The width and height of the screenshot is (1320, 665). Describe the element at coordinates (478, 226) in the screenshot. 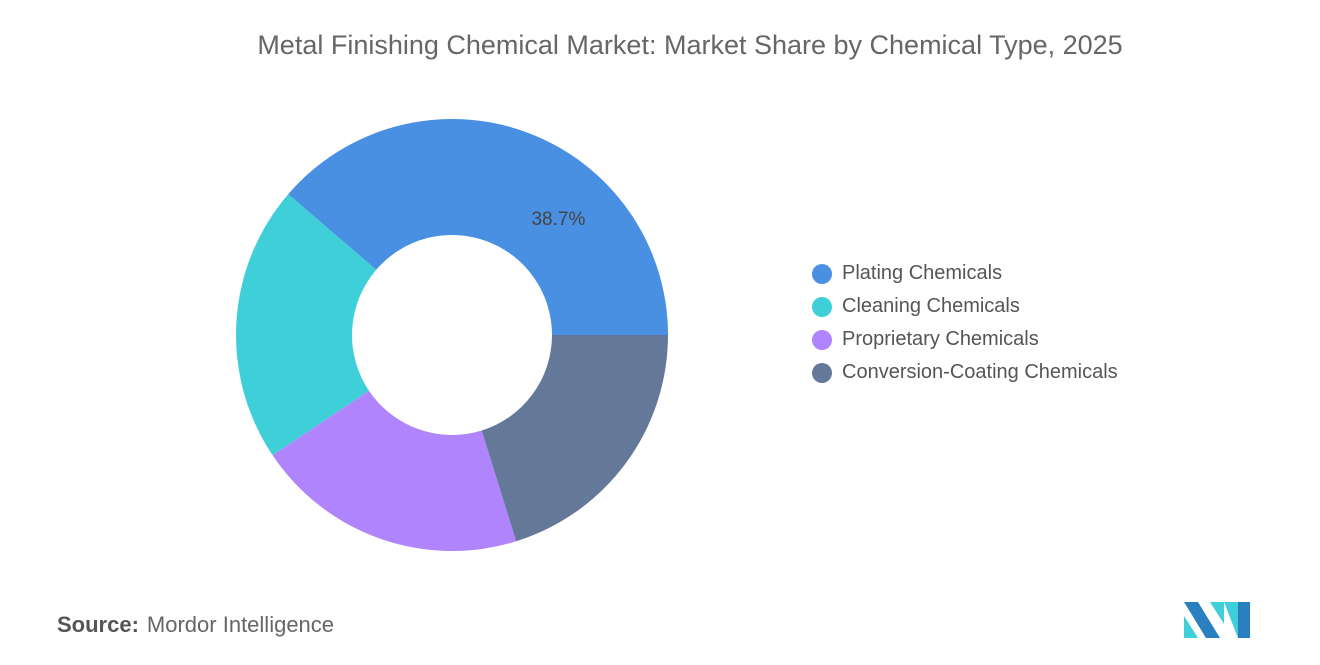

I see `slice-plating-chemicals` at that location.